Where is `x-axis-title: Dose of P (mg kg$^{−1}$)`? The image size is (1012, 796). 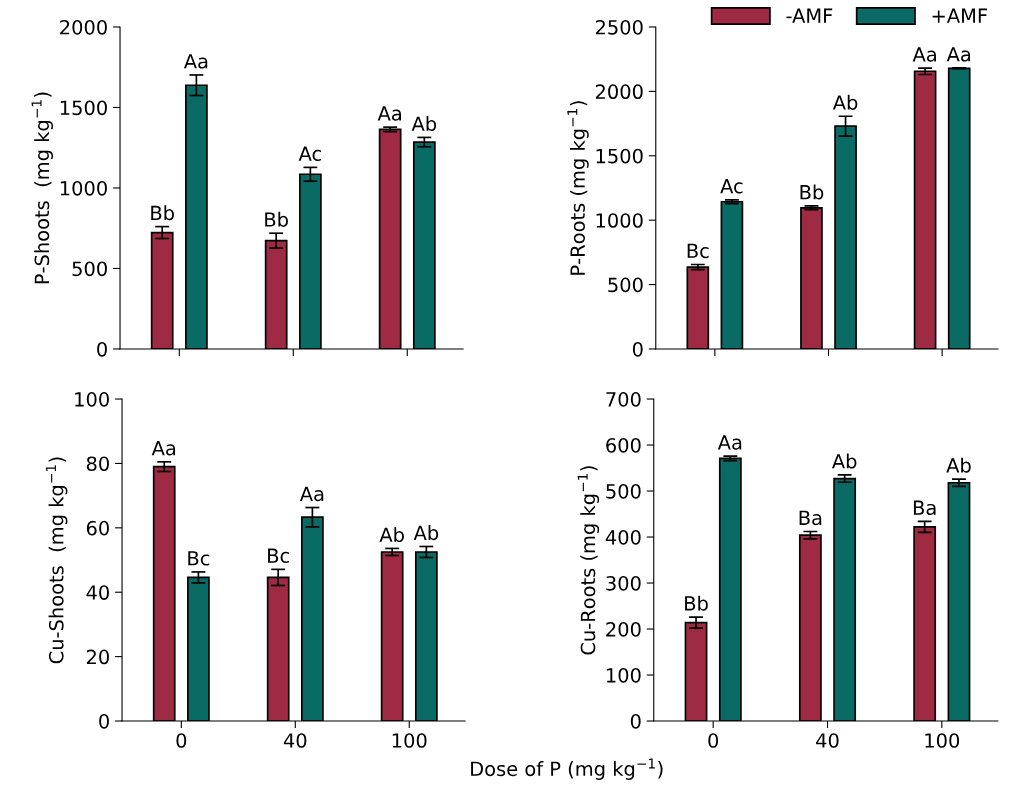 x-axis-title: Dose of P (mg kg$^{−1}$) is located at coordinates (567, 769).